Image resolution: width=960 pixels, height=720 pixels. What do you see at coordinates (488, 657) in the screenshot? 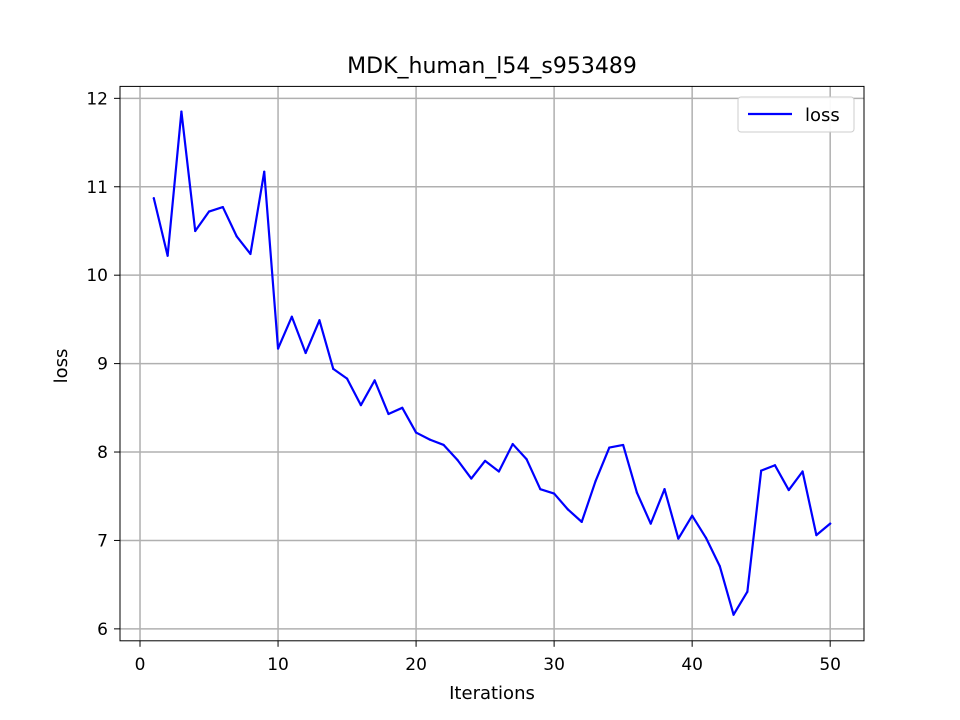
I see `x-axis-ticks: 0 10 20 30 40 50` at bounding box center [488, 657].